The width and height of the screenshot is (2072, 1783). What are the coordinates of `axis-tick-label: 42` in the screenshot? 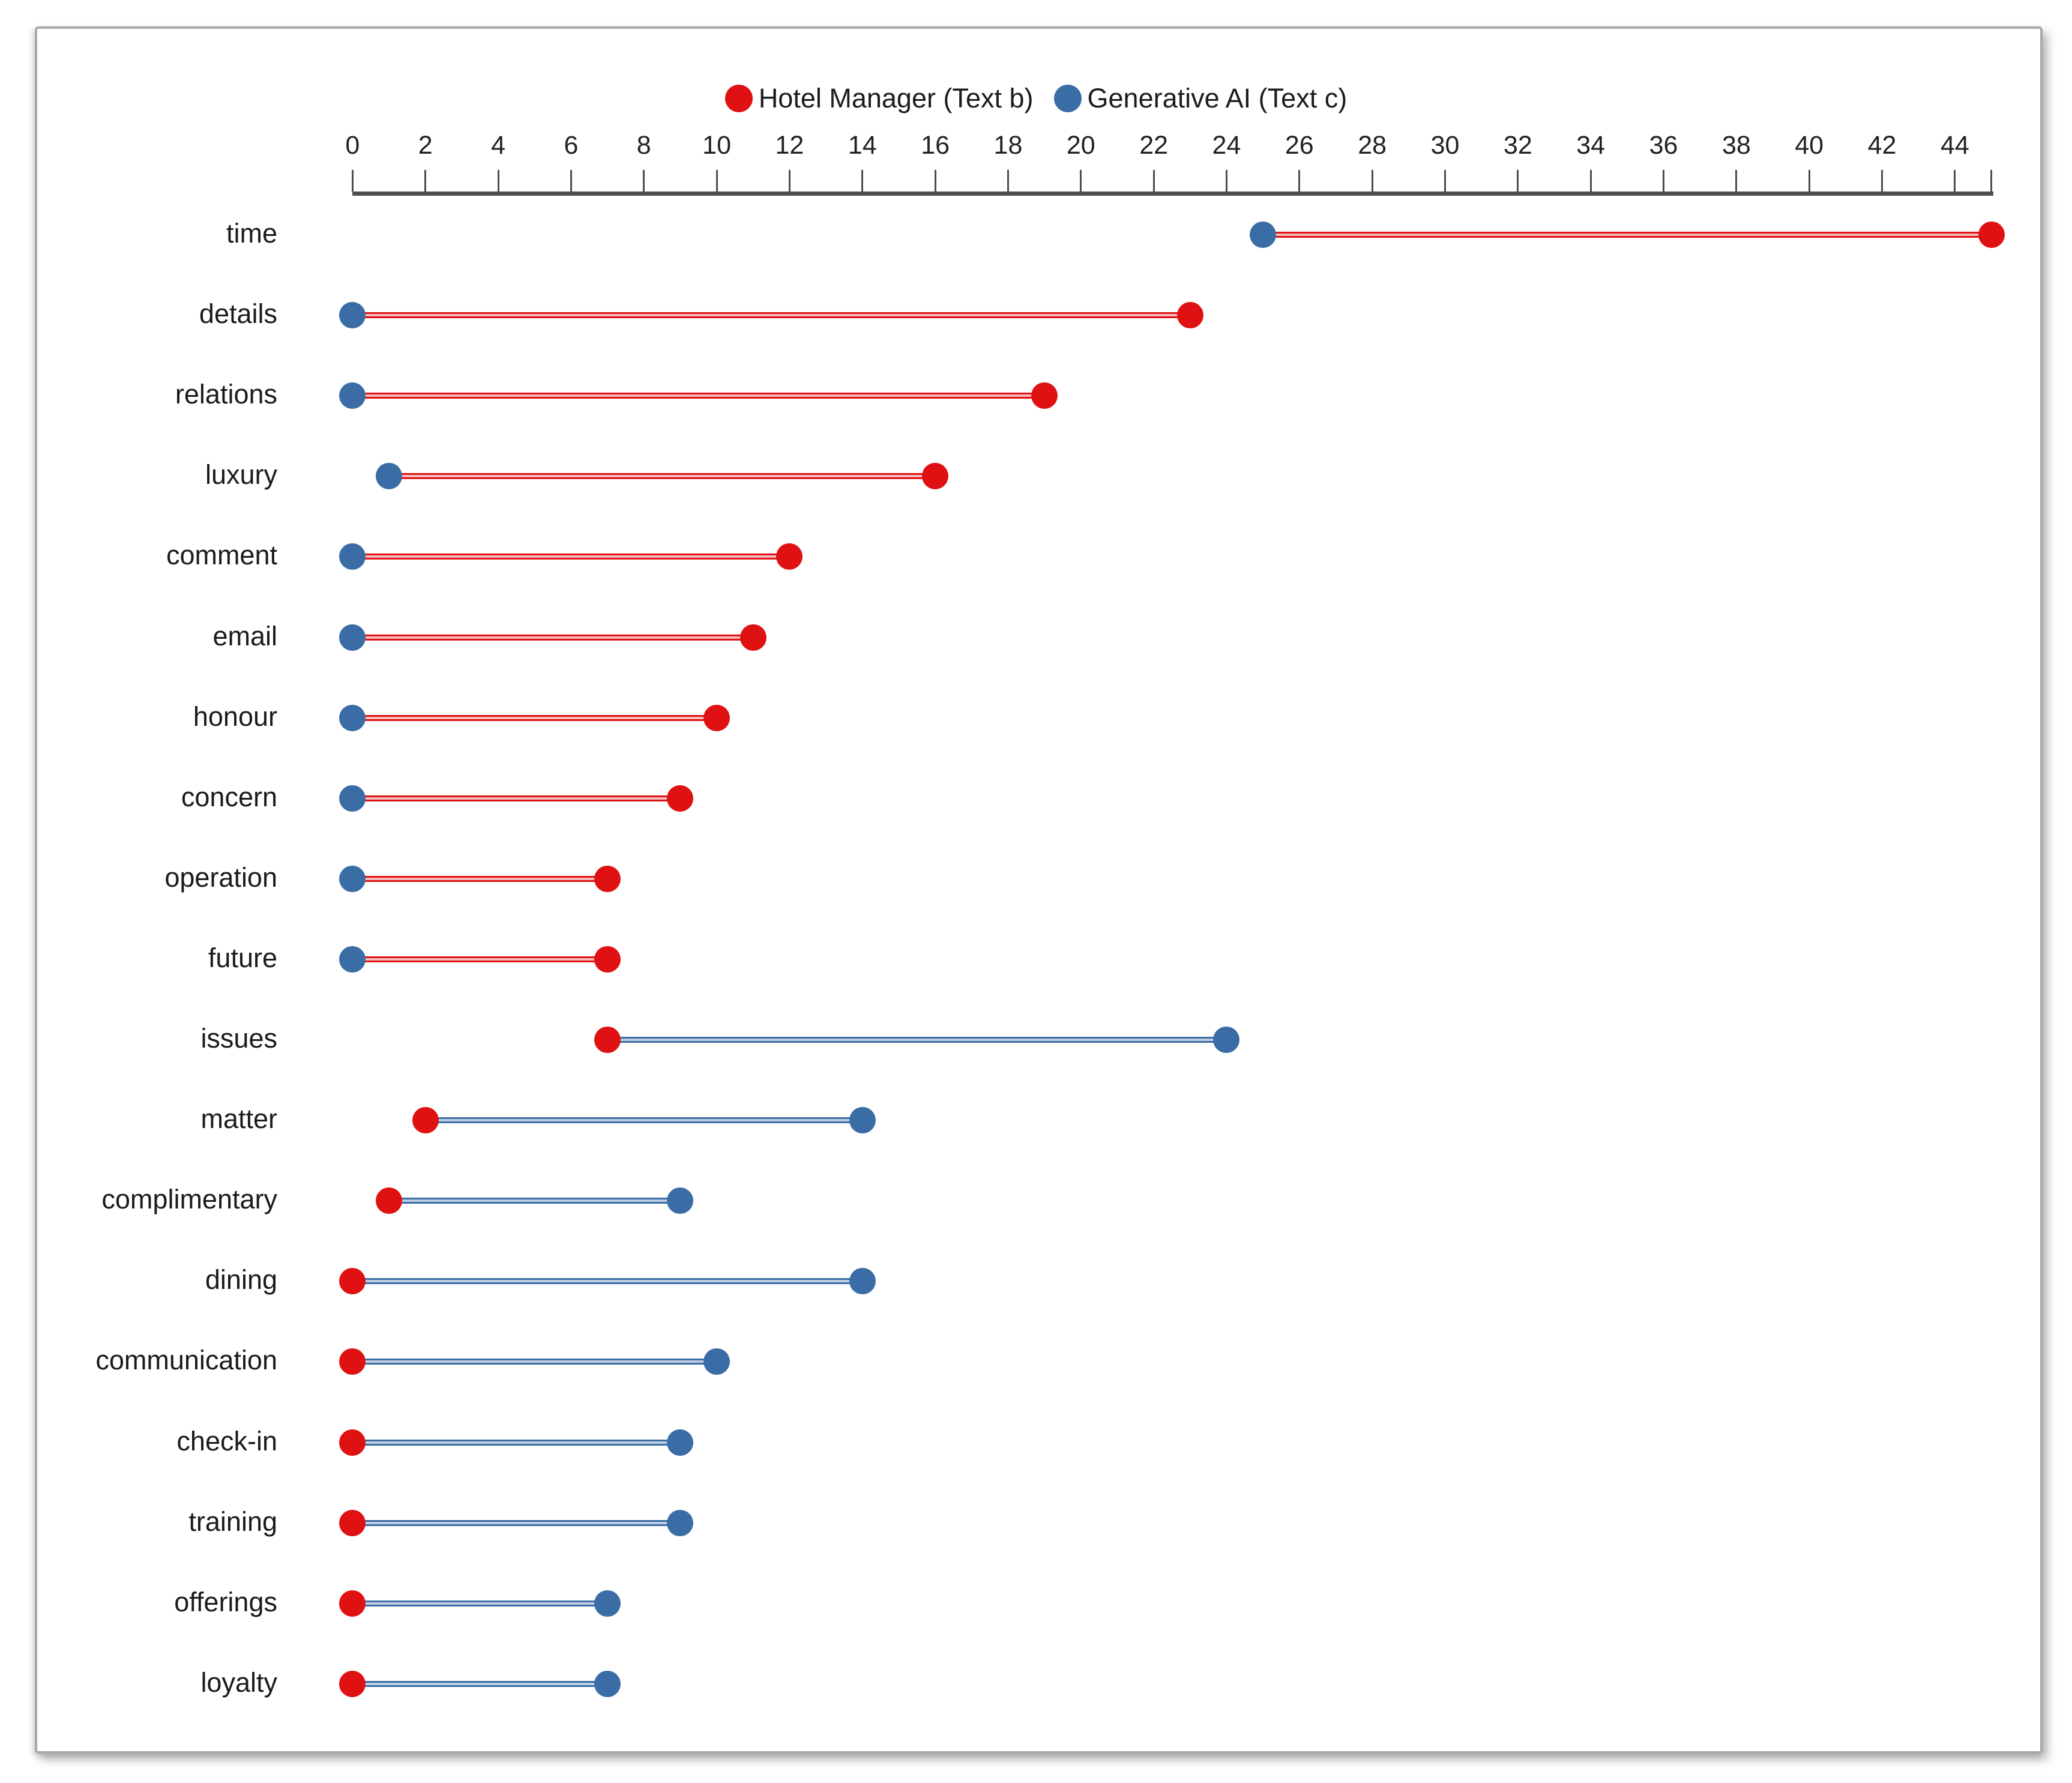 It's located at (1882, 145).